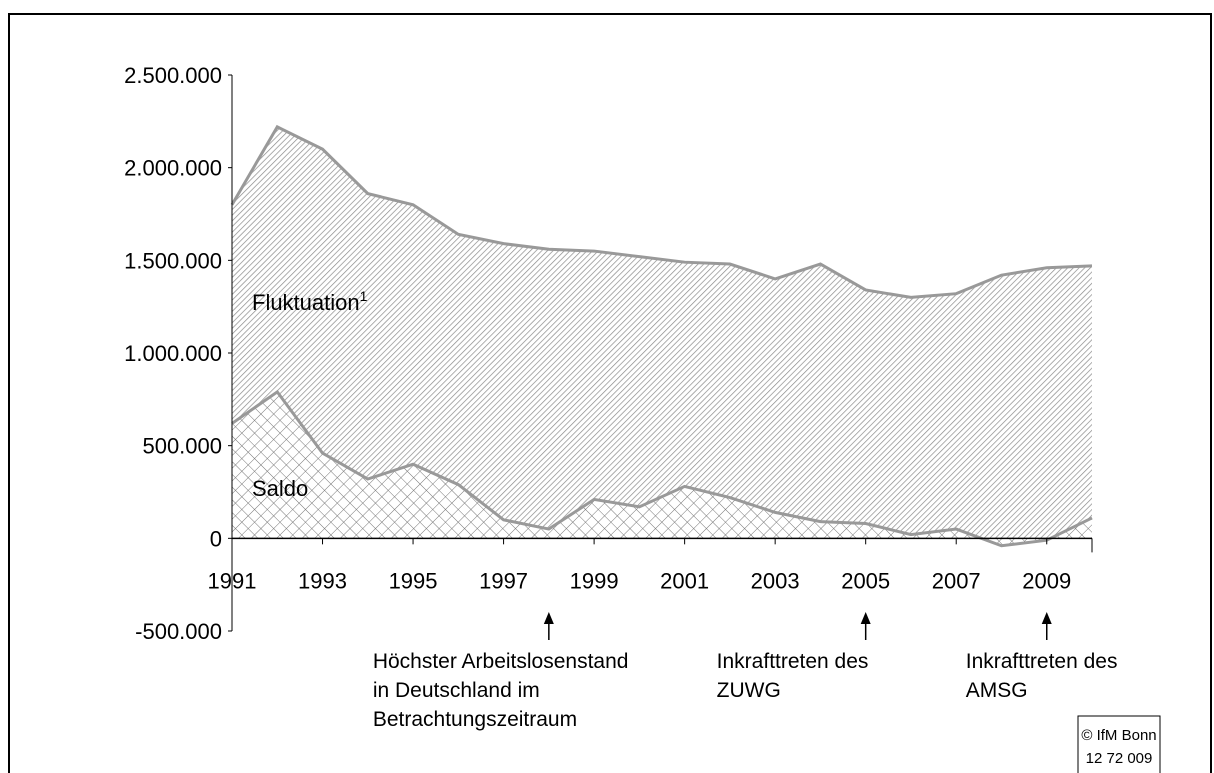 Image resolution: width=1214 pixels, height=773 pixels. I want to click on series-name: Saldo, so click(280, 488).